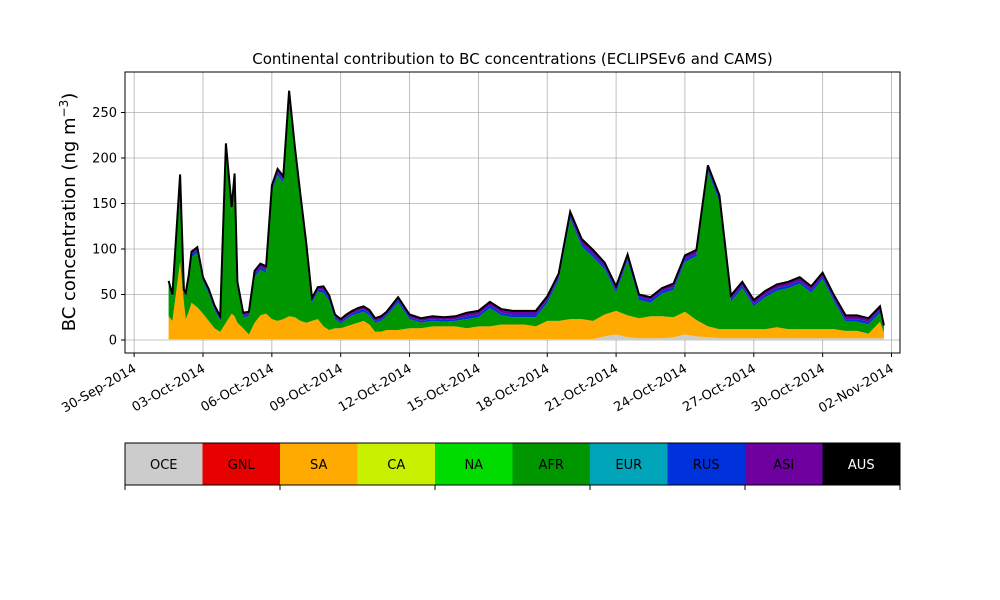 Image resolution: width=1000 pixels, height=600 pixels. I want to click on legend-frame, so click(512, 464).